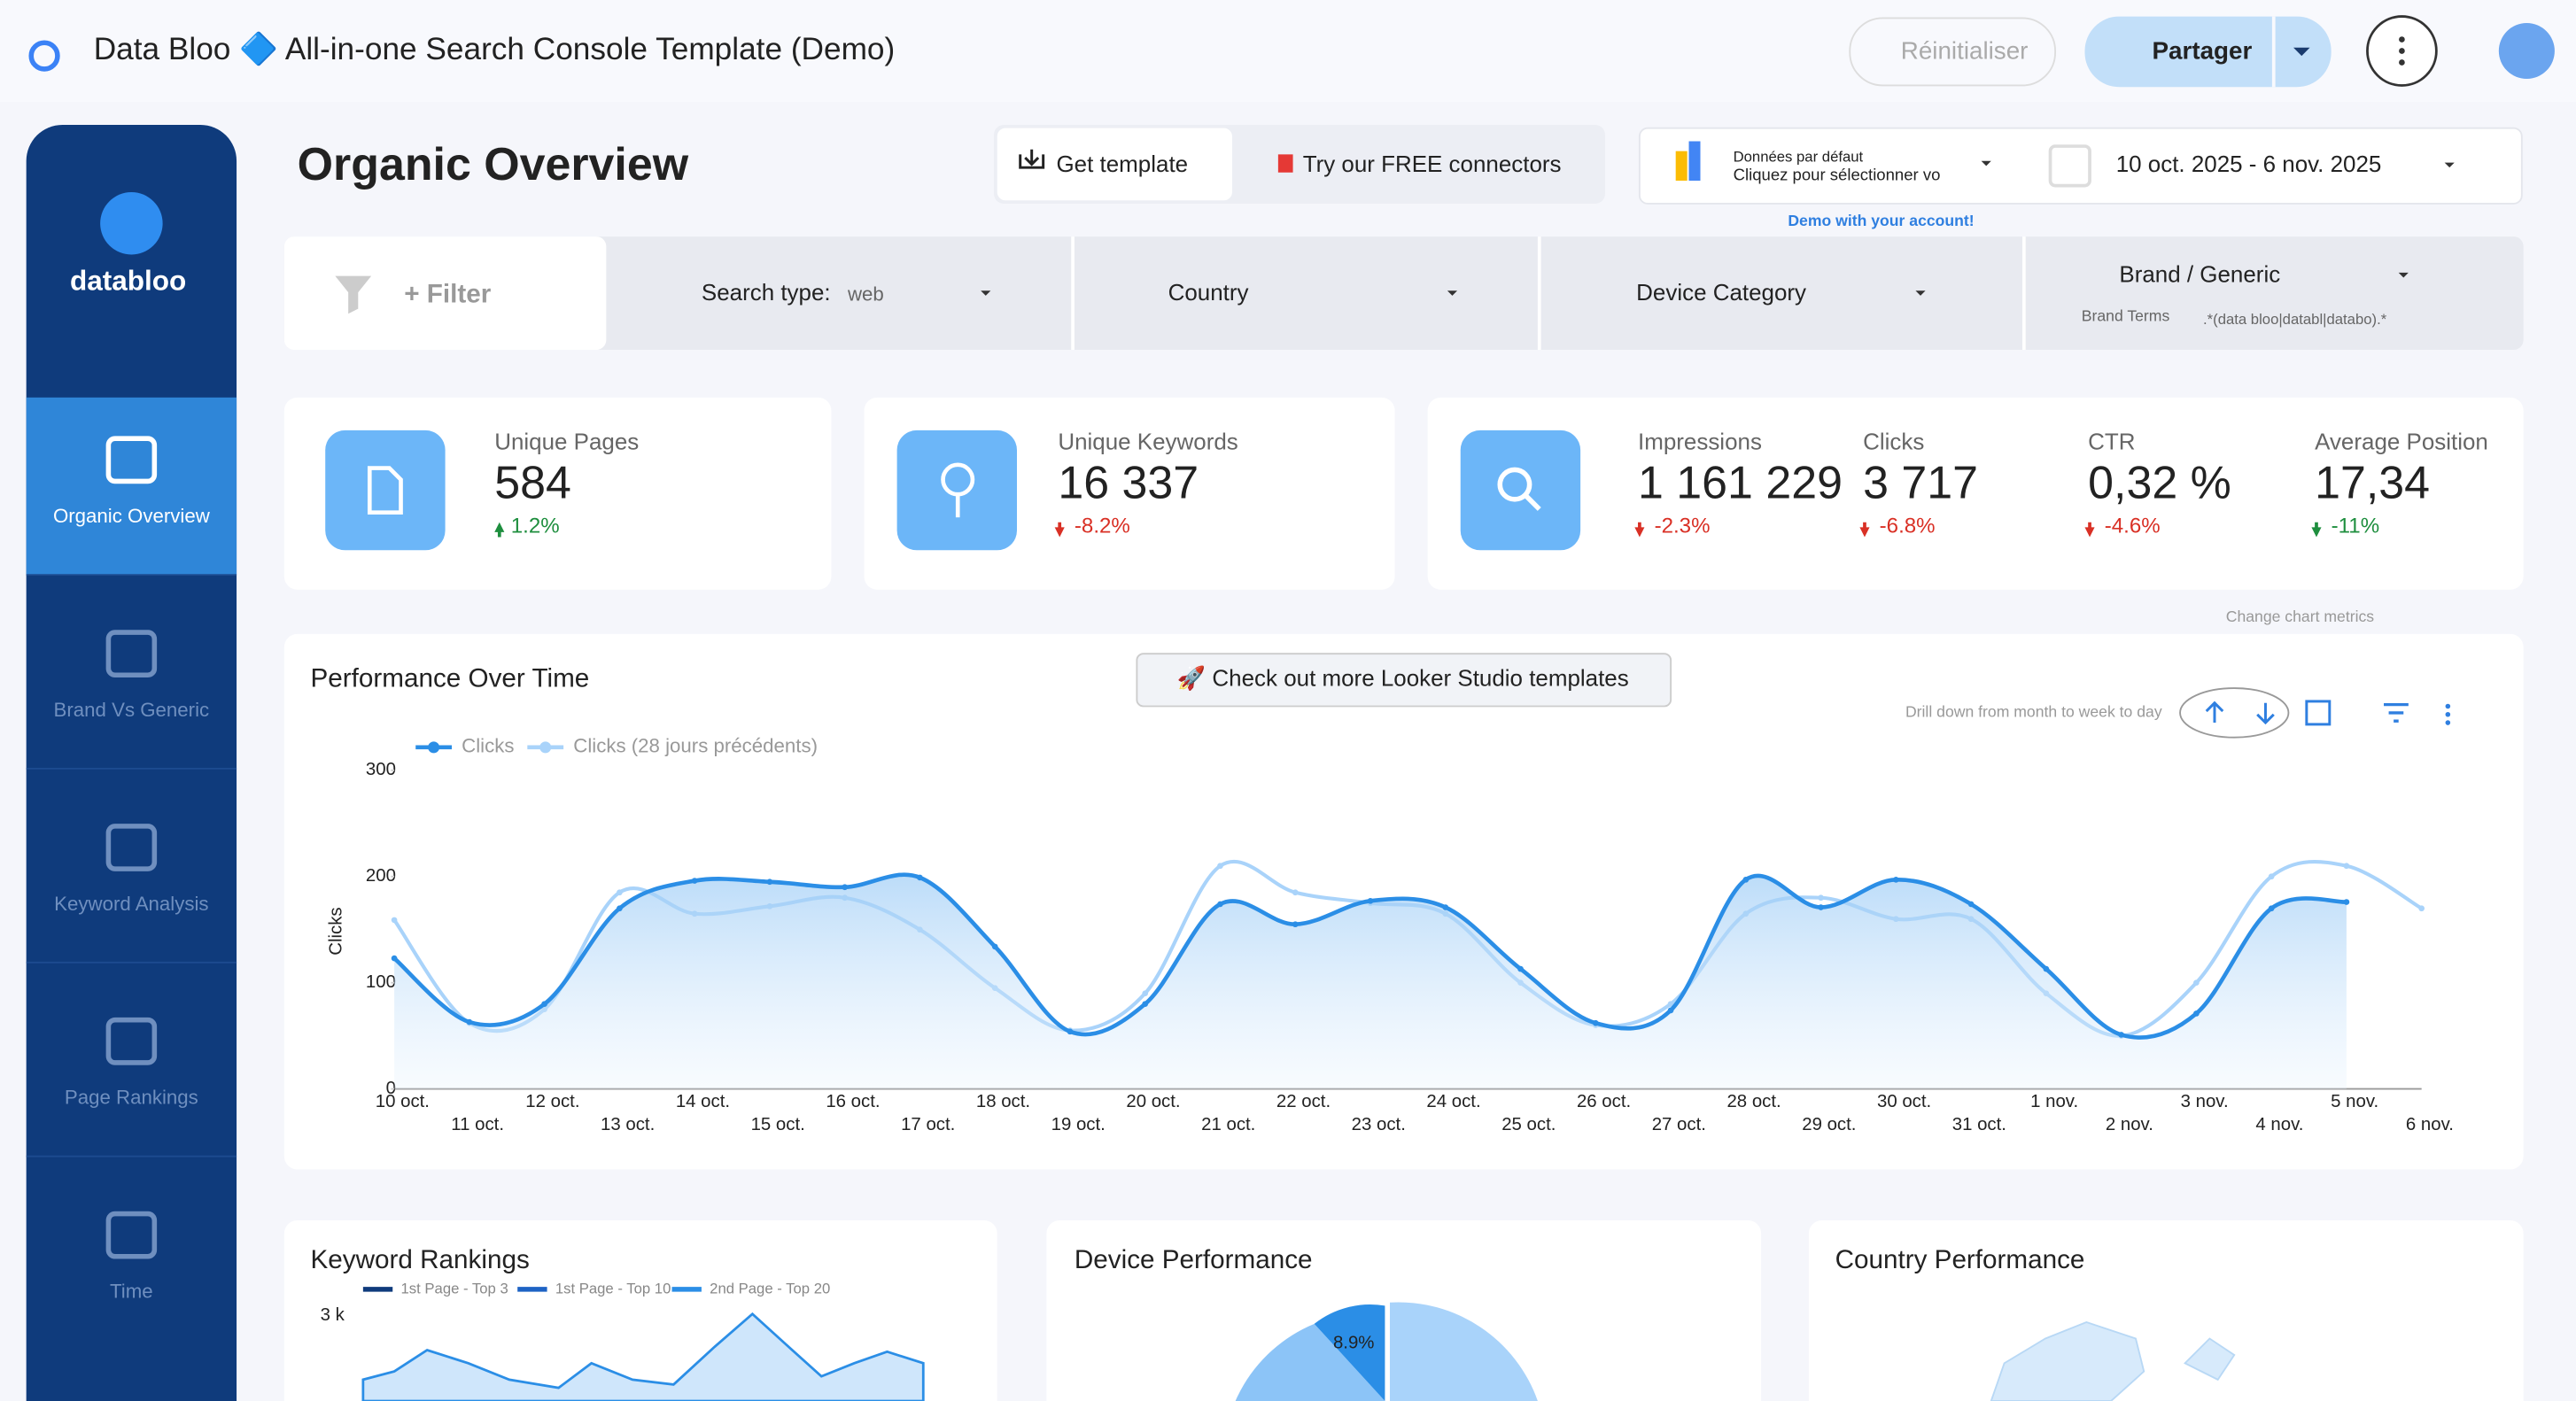 The width and height of the screenshot is (2576, 1401). Describe the element at coordinates (1194, 1259) in the screenshot. I see `device-title: Device Performance` at that location.